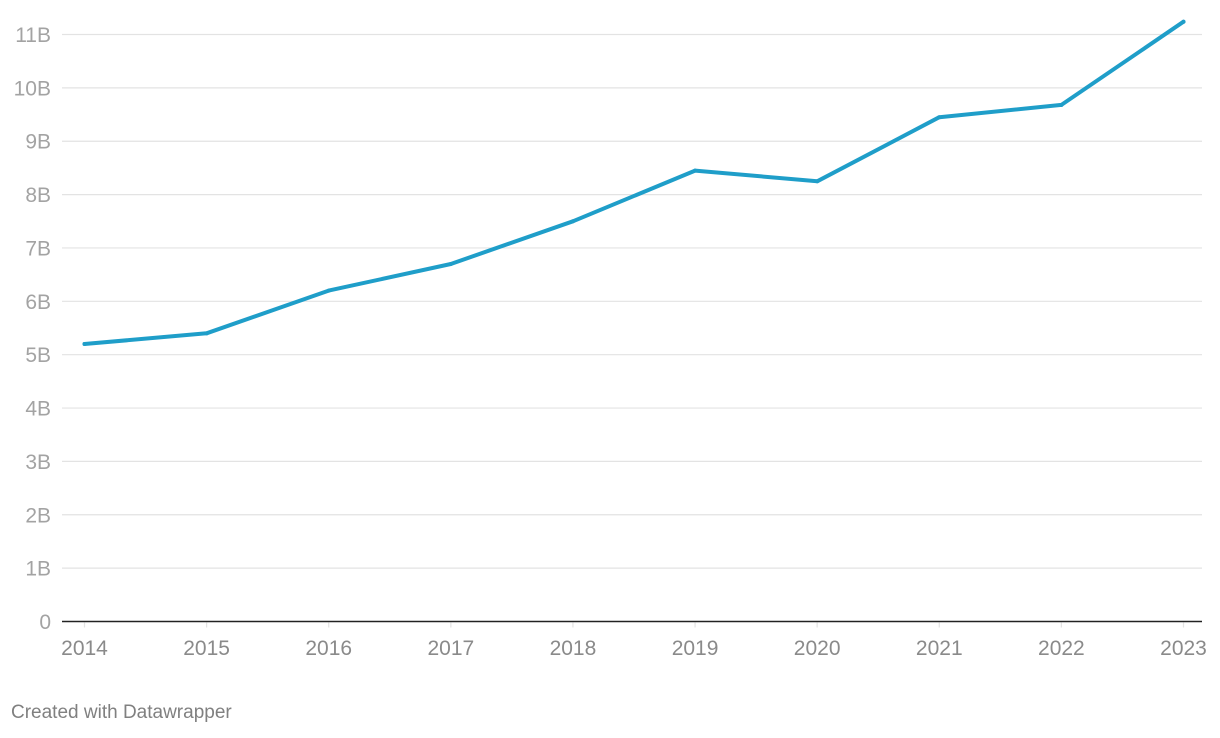  I want to click on y-tick-label: 3B, so click(38, 462).